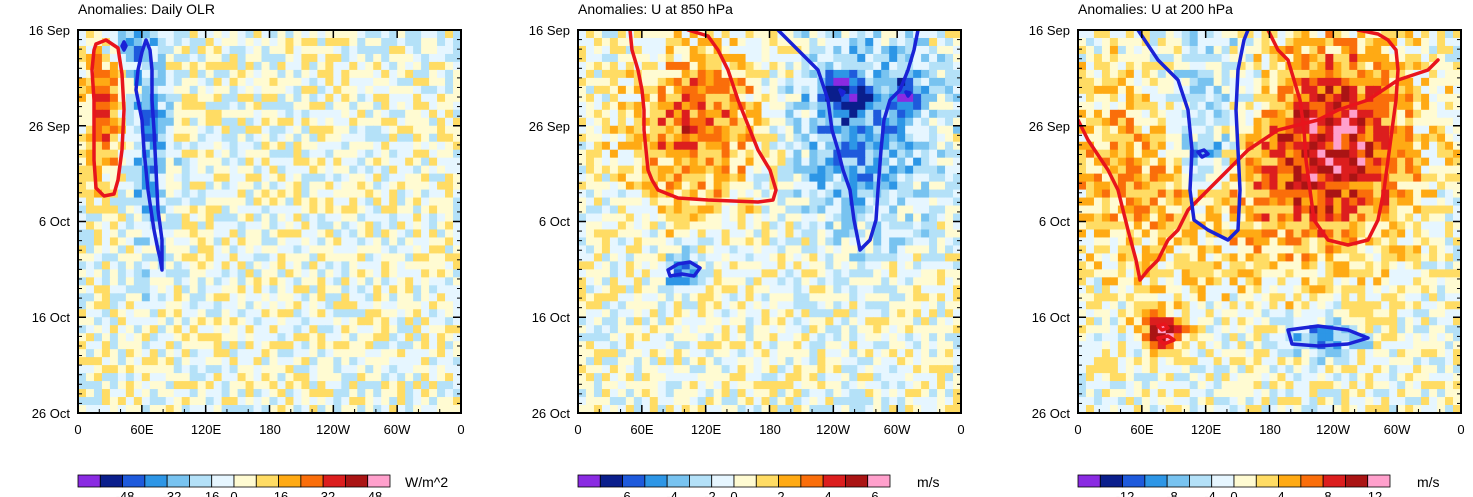  What do you see at coordinates (51, 413) in the screenshot?
I see `y-tick-label: 26 Oct` at bounding box center [51, 413].